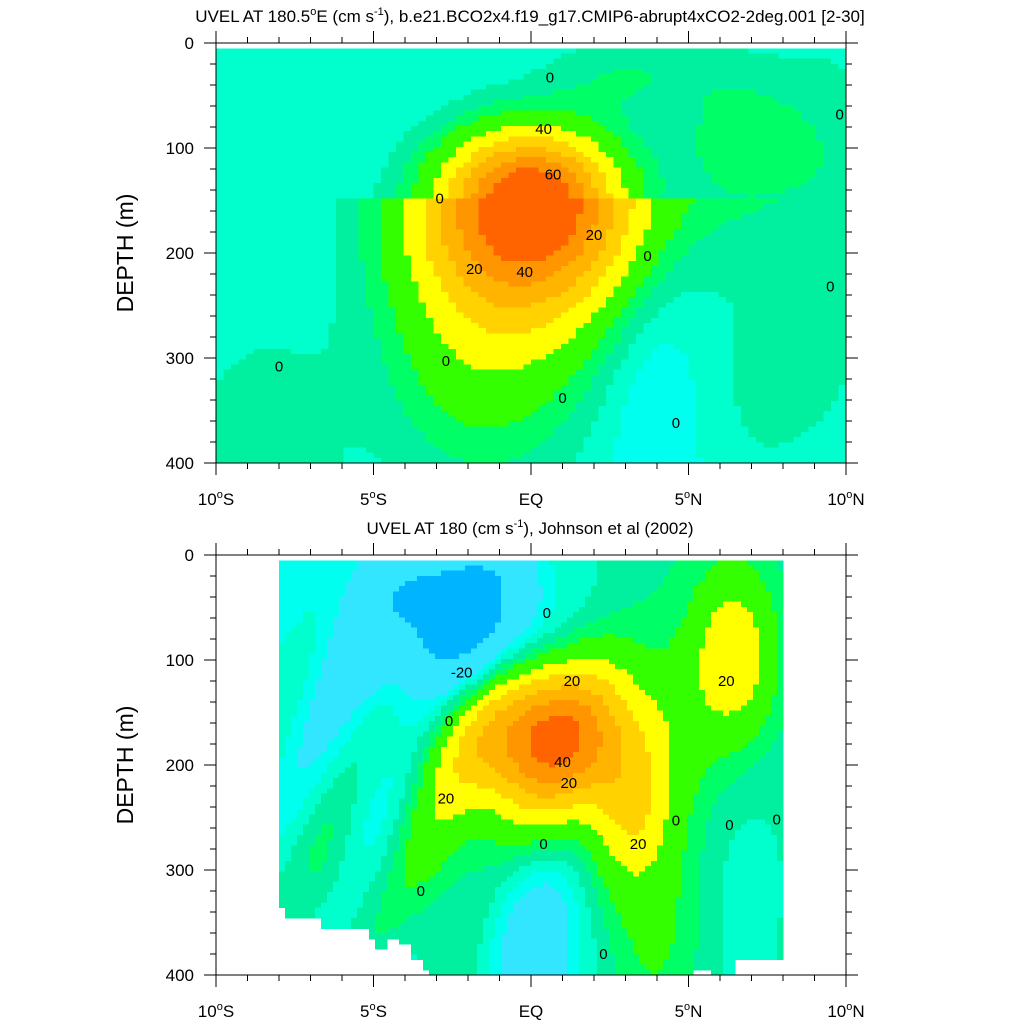 Image resolution: width=1024 pixels, height=1024 pixels. What do you see at coordinates (562, 762) in the screenshot?
I see `contour-label: 40` at bounding box center [562, 762].